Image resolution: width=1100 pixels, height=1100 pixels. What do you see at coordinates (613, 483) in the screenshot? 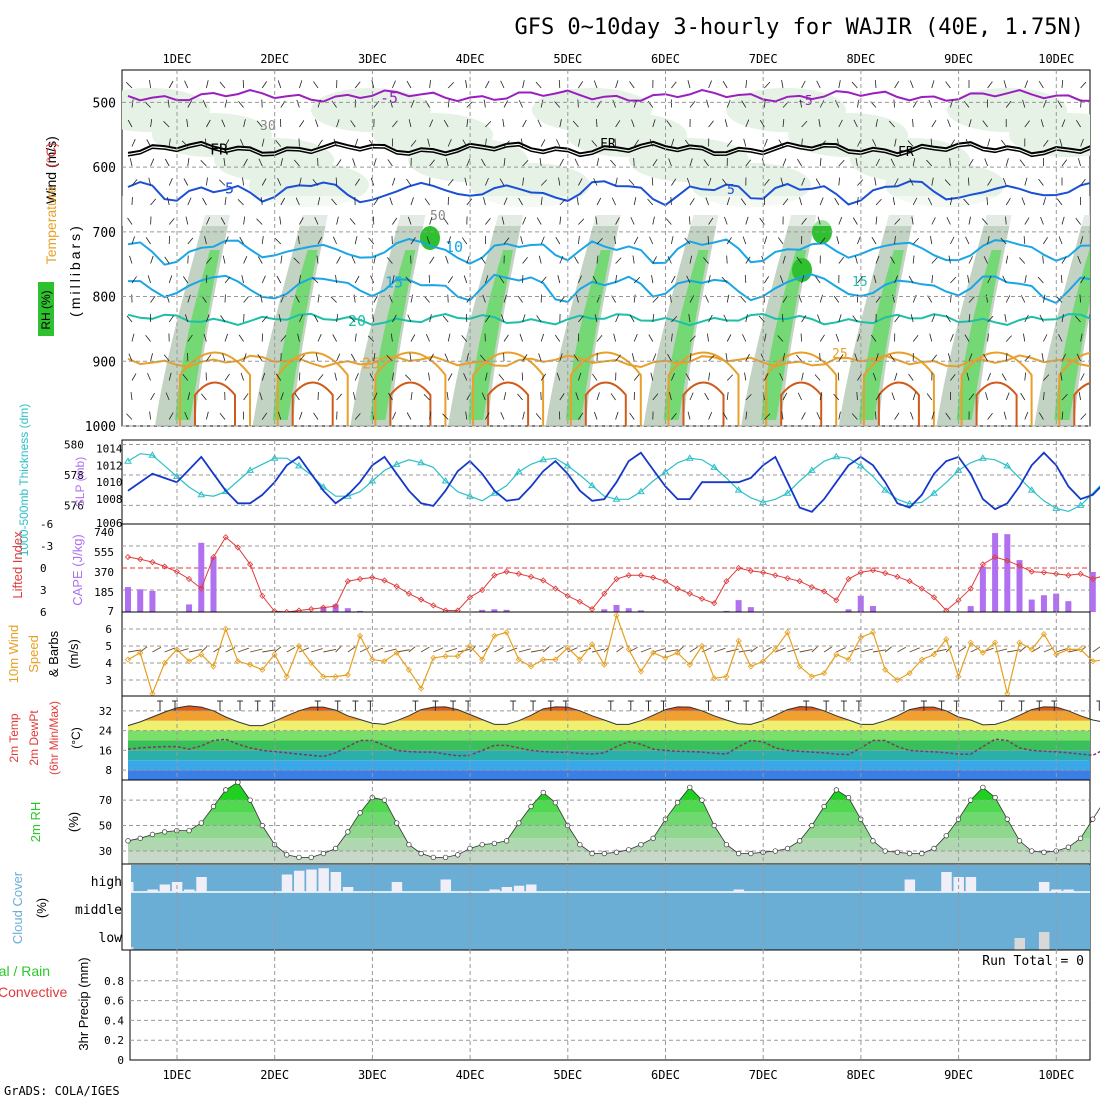
I see `thickness-line` at bounding box center [613, 483].